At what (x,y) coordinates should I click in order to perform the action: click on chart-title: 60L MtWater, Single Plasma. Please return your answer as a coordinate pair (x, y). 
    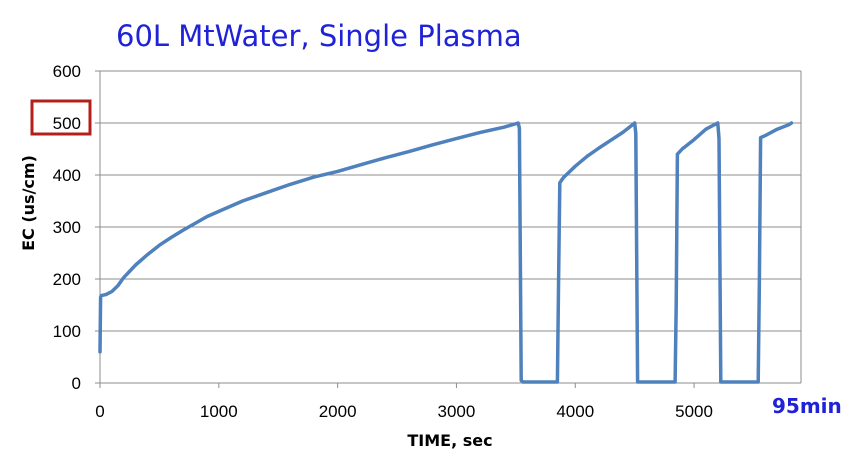
    Looking at the image, I should click on (319, 36).